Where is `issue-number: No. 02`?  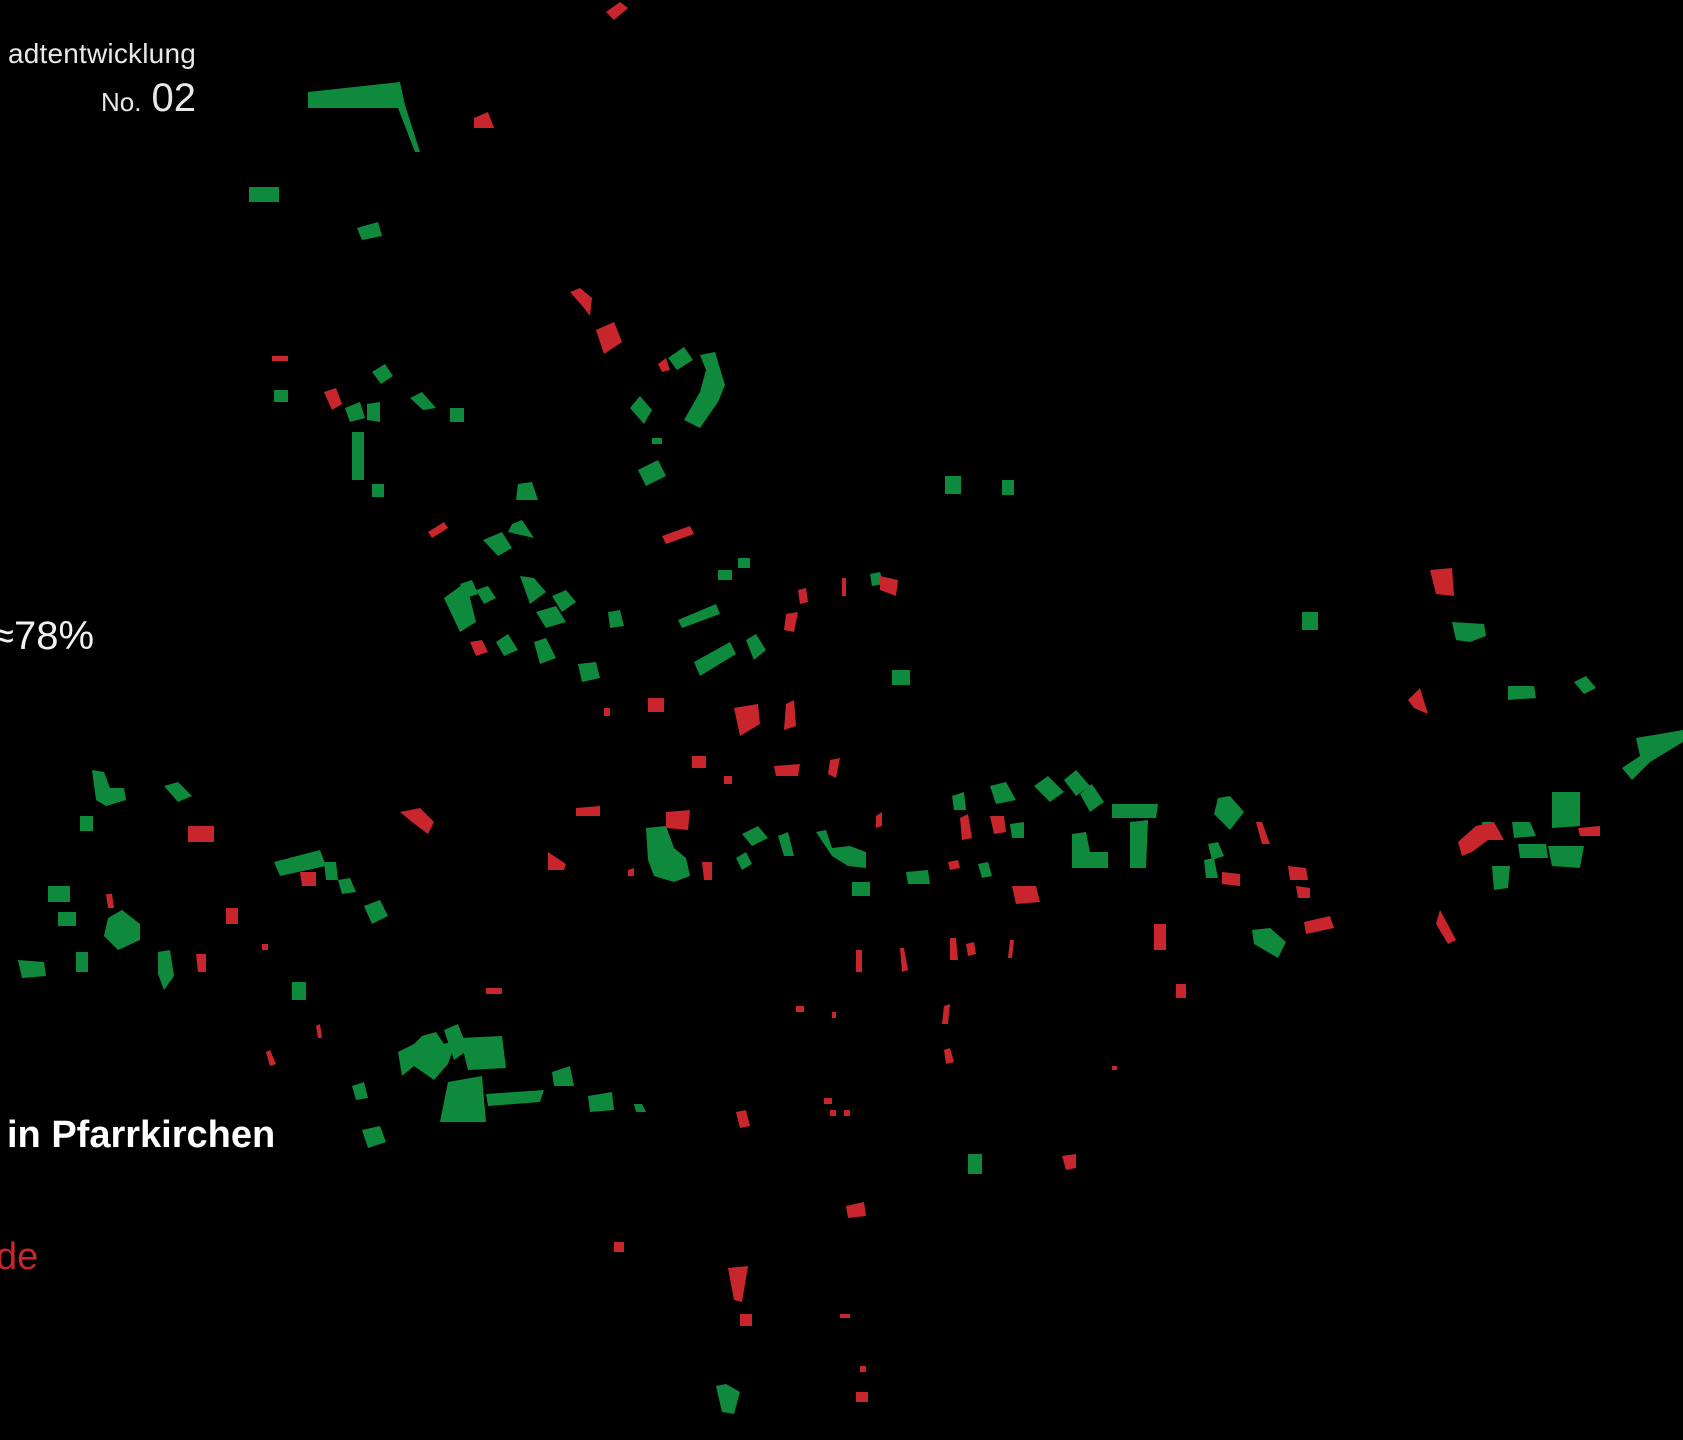
issue-number: No. 02 is located at coordinates (148, 98).